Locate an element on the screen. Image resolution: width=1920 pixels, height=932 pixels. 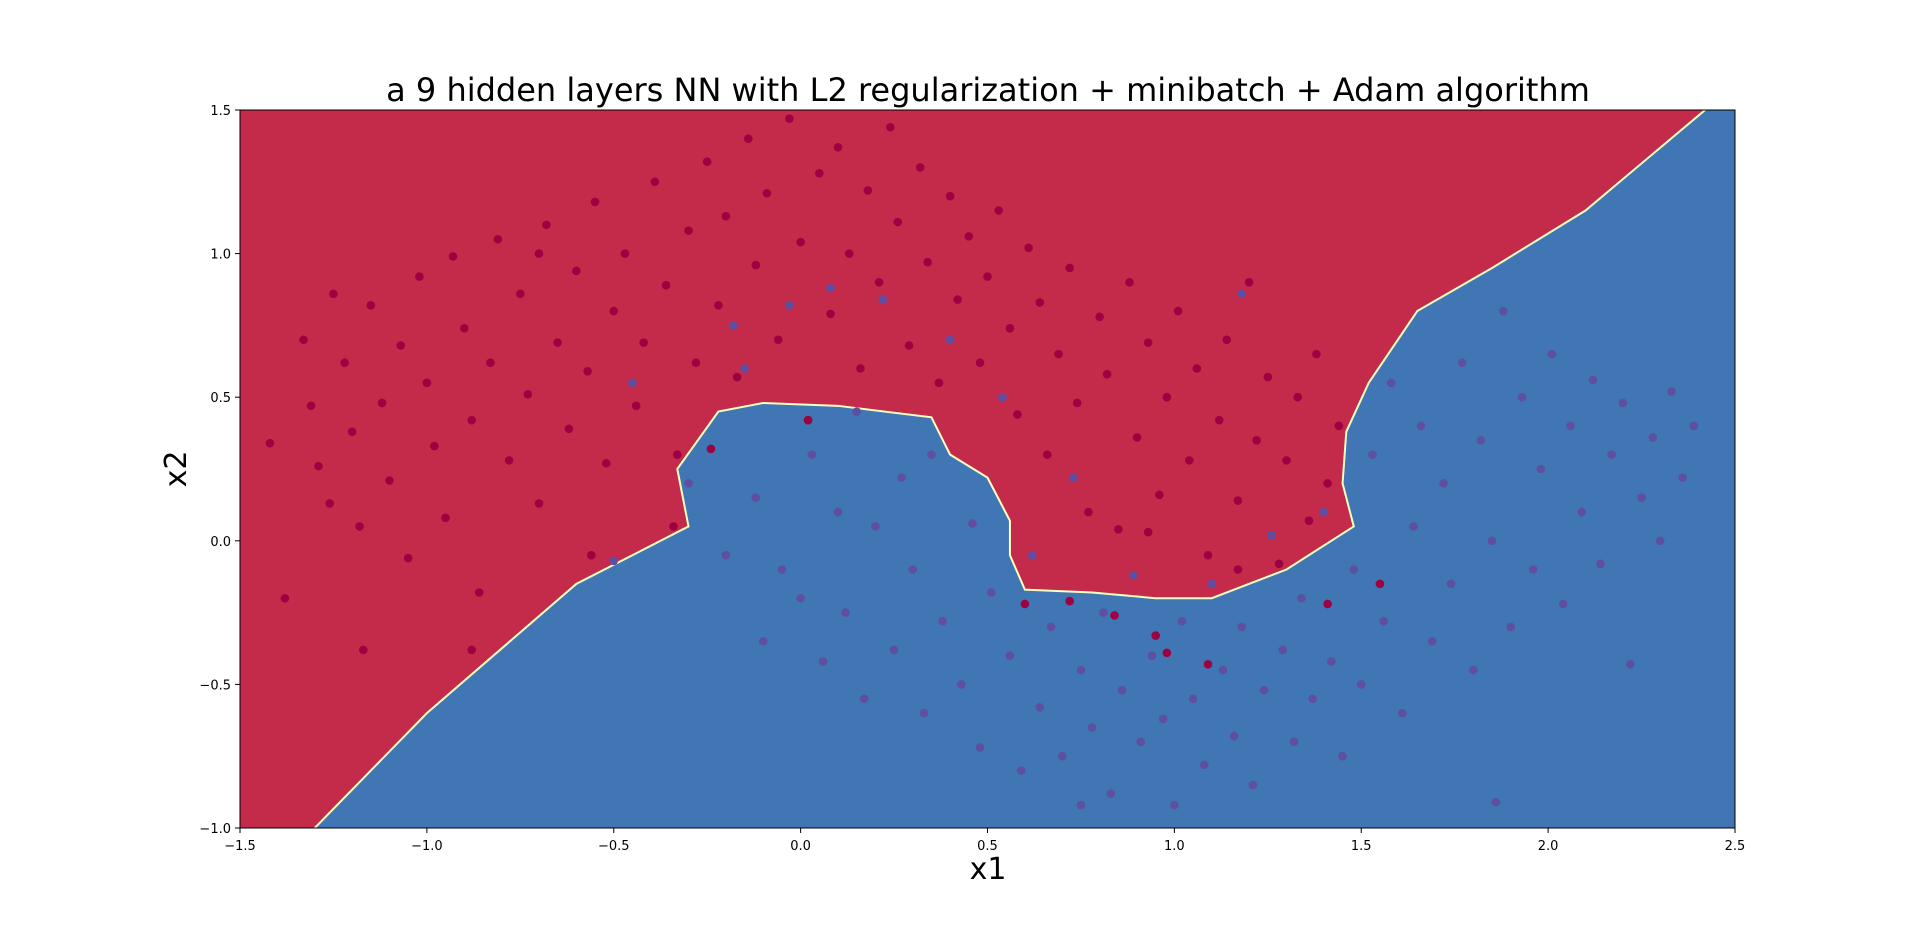
y-tick-label: −0.5 is located at coordinates (215, 685).